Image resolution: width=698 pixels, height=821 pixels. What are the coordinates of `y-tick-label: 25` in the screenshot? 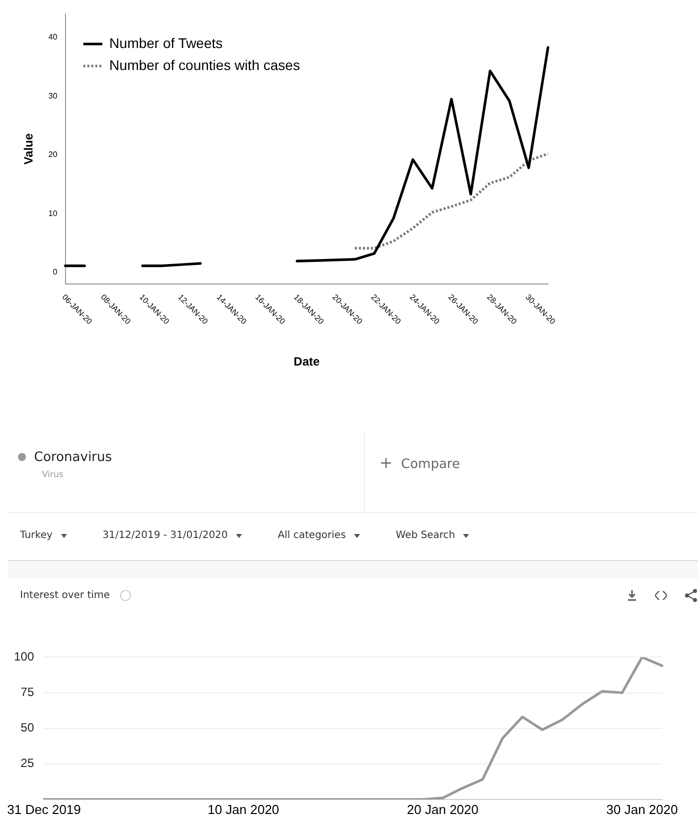 It's located at (27, 763).